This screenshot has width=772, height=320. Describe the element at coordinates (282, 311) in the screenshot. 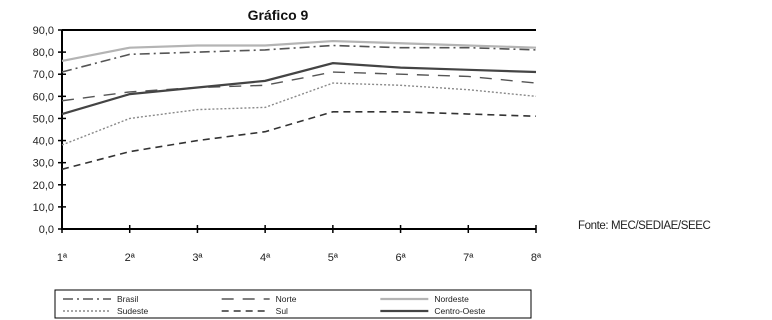

I see `legend-label: Sul` at that location.